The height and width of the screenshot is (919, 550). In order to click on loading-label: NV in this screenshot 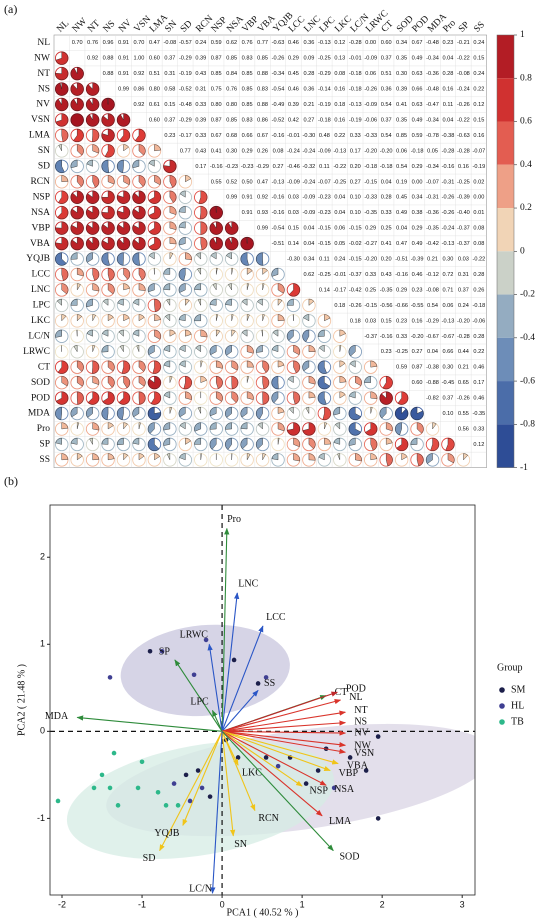, I will do `click(361, 733)`.